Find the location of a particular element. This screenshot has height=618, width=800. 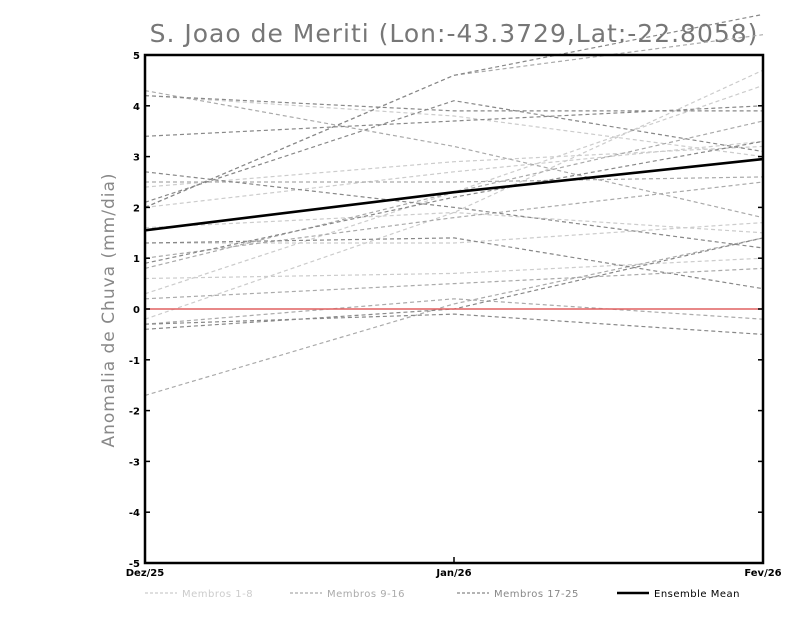

y-axis-label: Anomalia de Chuva (mm/dia) is located at coordinates (109, 309).